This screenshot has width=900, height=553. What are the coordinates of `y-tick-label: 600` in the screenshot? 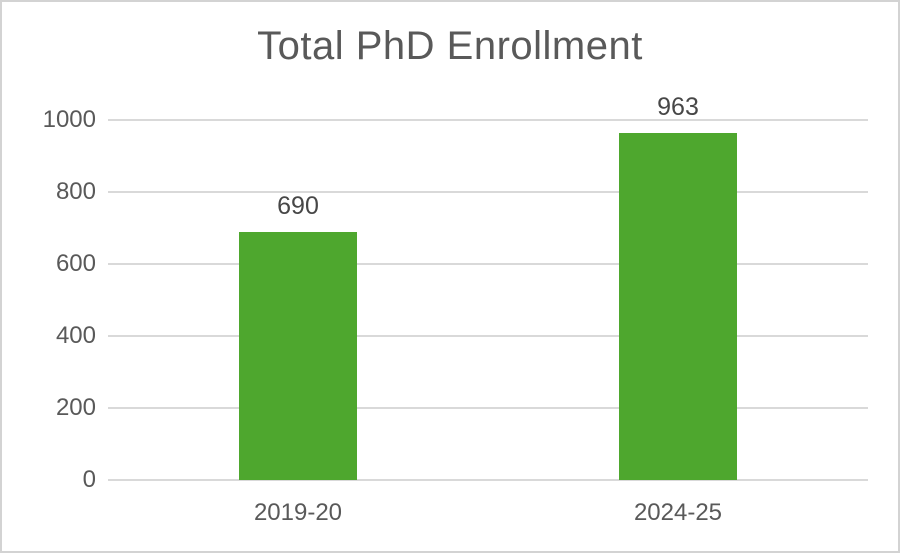 It's located at (75, 263).